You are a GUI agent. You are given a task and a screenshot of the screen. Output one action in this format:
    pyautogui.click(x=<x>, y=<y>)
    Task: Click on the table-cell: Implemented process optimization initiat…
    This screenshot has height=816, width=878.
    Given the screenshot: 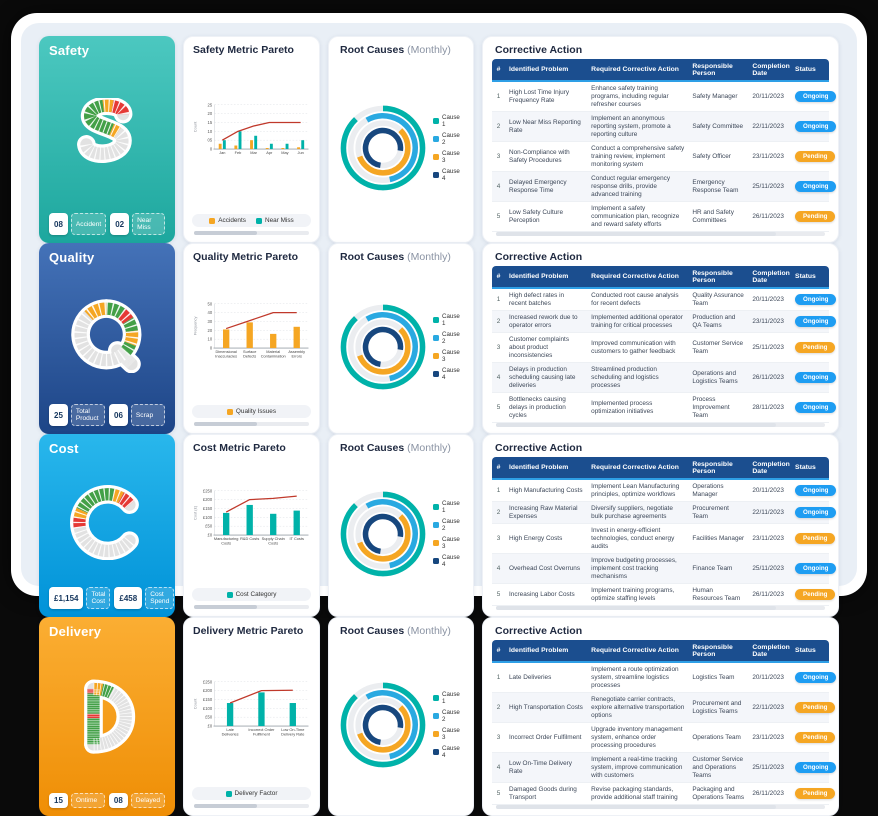 What is the action you would take?
    pyautogui.click(x=637, y=408)
    